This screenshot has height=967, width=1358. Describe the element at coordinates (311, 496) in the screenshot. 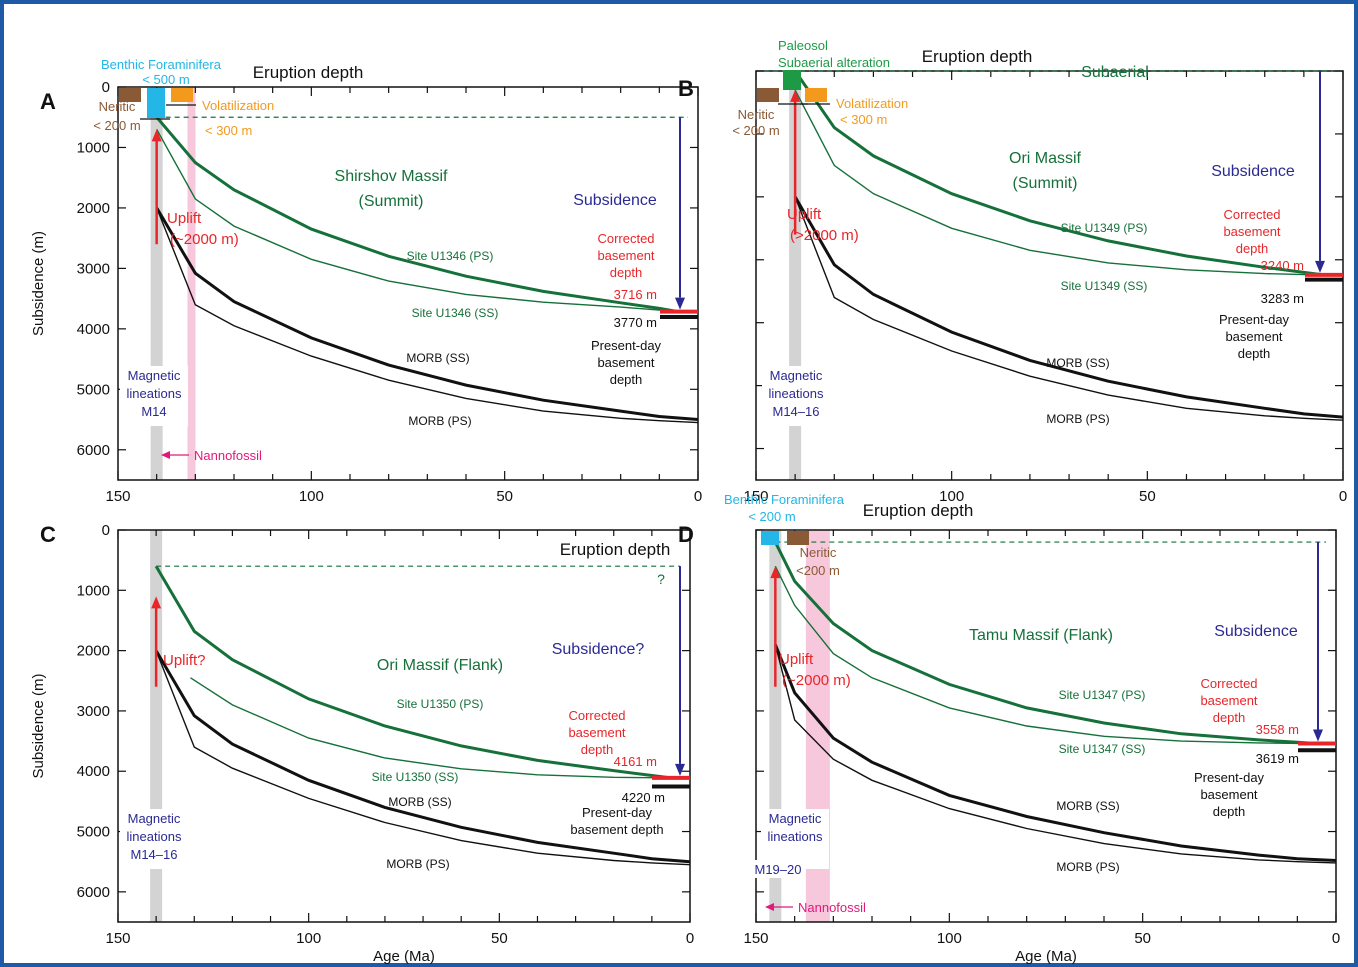

I see `x-tick-label: 100` at that location.